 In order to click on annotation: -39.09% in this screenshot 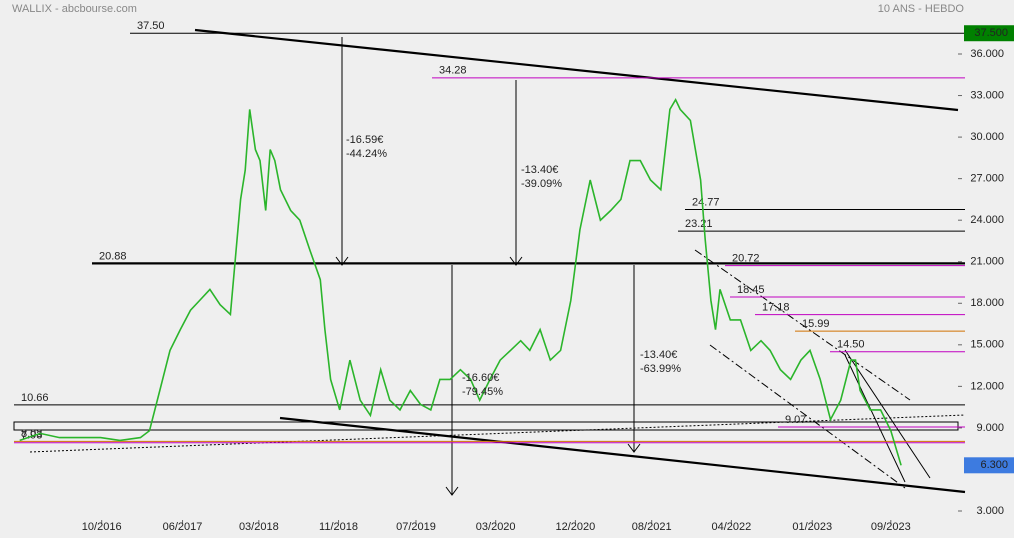, I will do `click(541, 184)`.